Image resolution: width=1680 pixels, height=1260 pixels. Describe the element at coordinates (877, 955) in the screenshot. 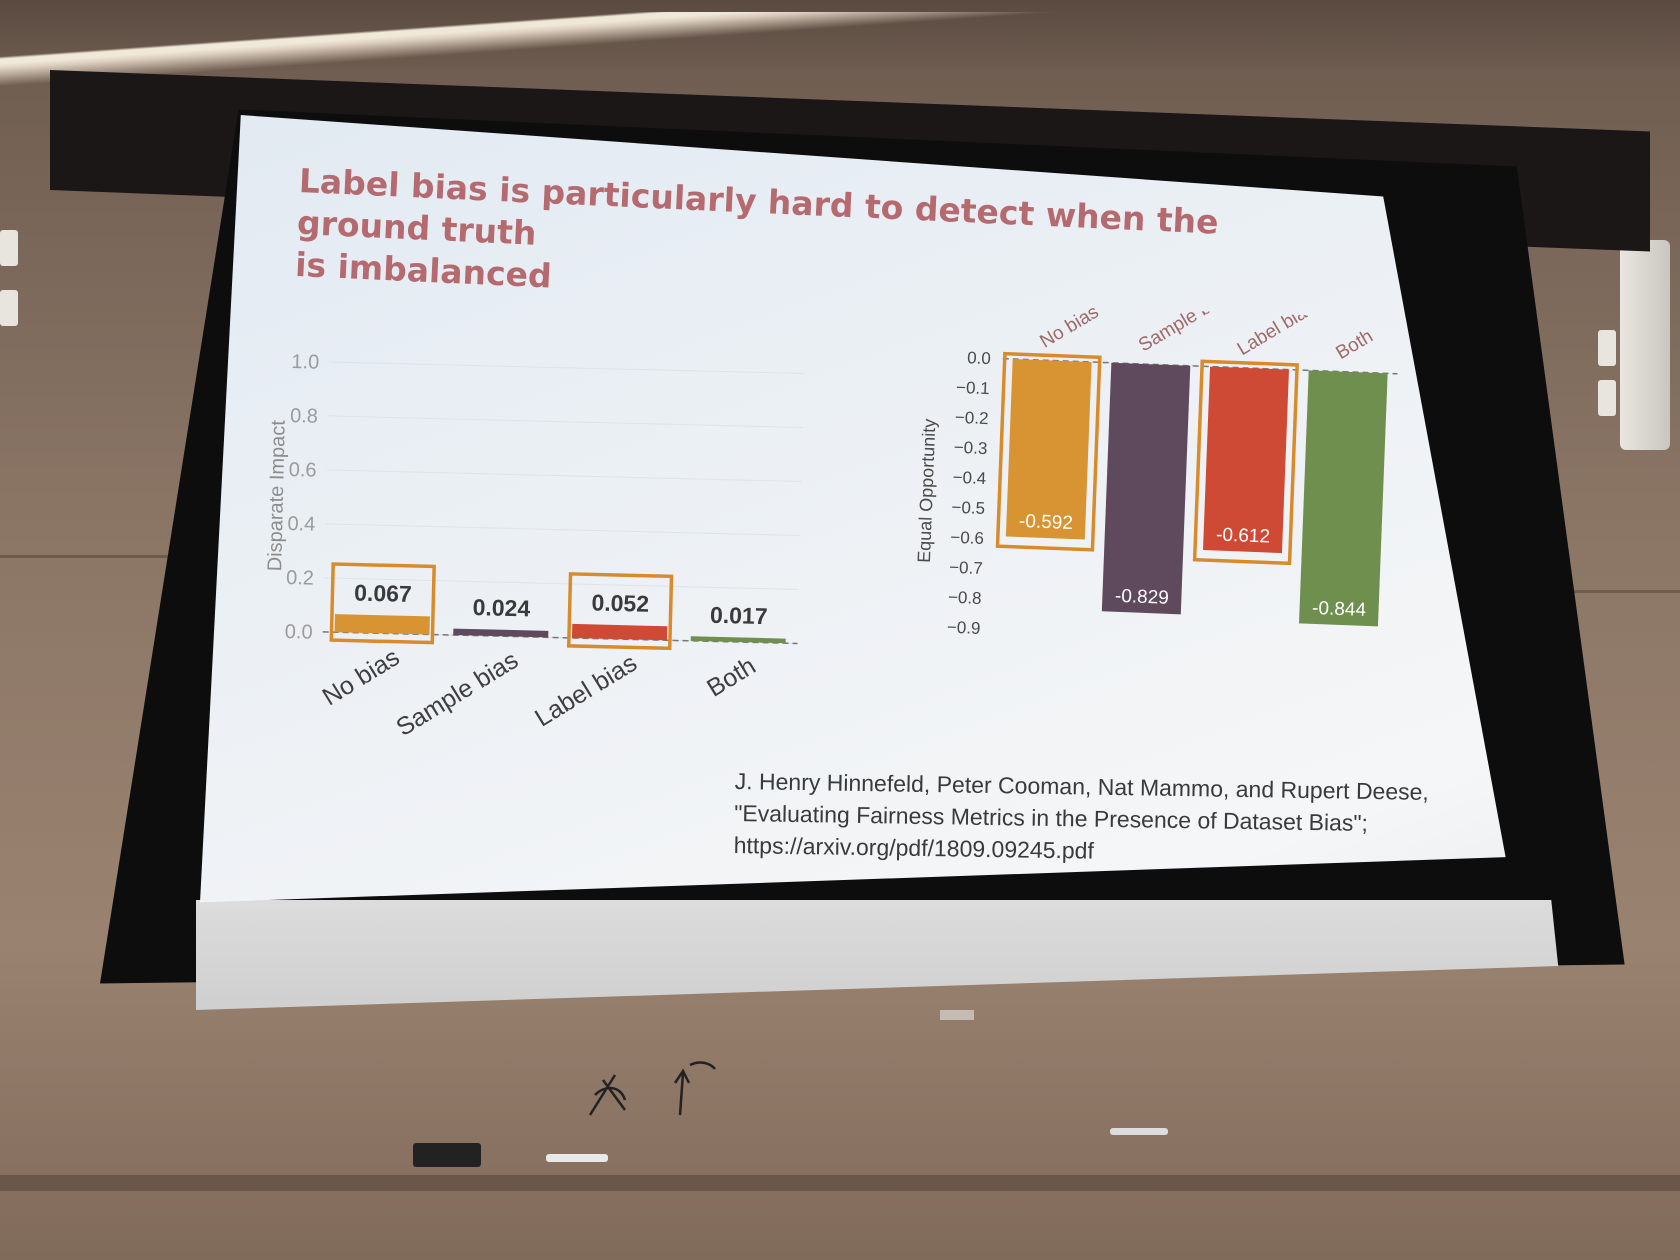

I see `screen-lower-margin` at that location.